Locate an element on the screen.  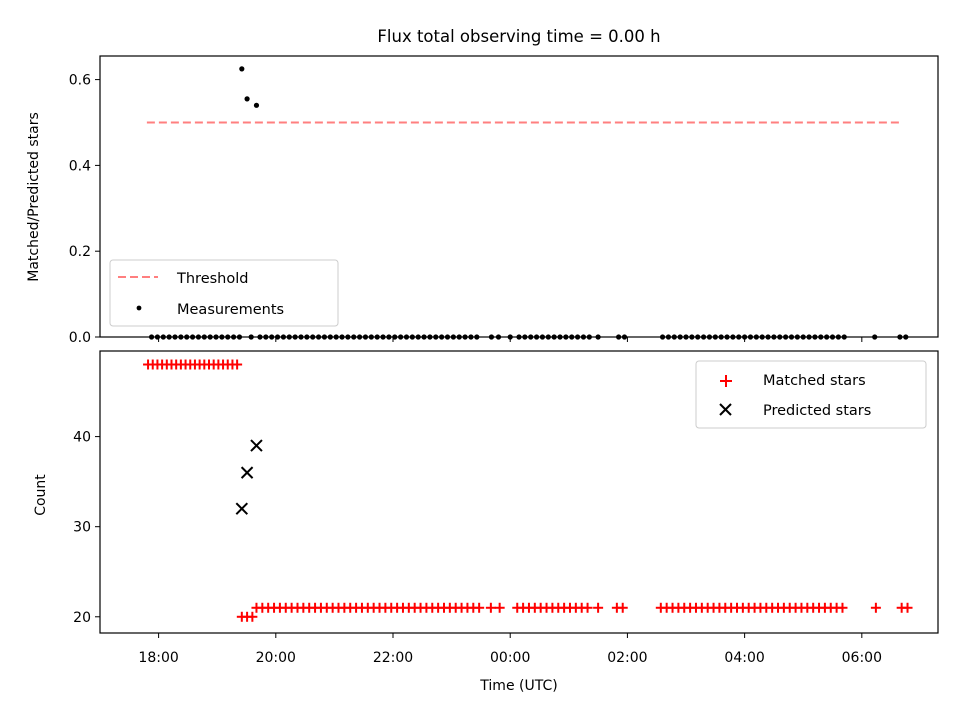
matched-stars-legend-swatch is located at coordinates (726, 381).